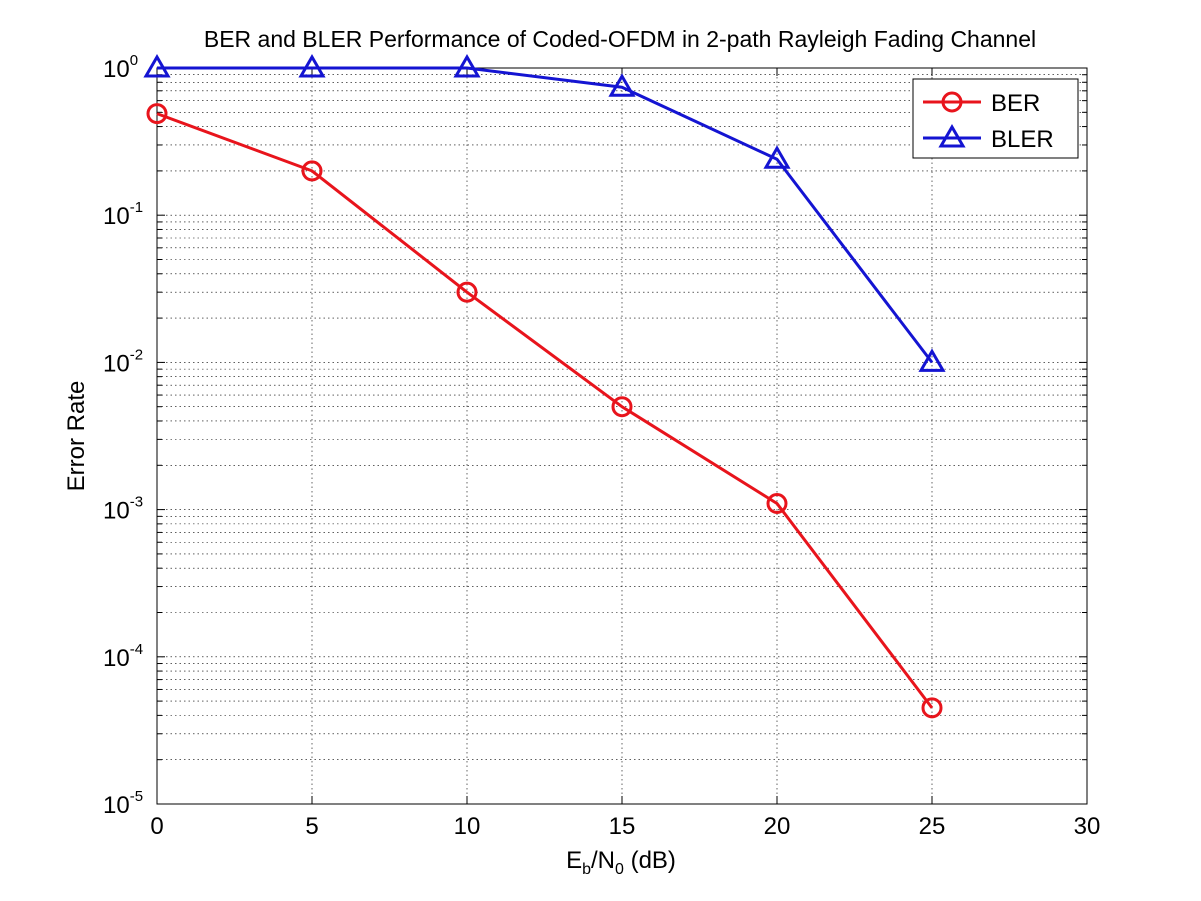 The width and height of the screenshot is (1201, 901). Describe the element at coordinates (932, 826) in the screenshot. I see `x-tick-label: 25` at that location.